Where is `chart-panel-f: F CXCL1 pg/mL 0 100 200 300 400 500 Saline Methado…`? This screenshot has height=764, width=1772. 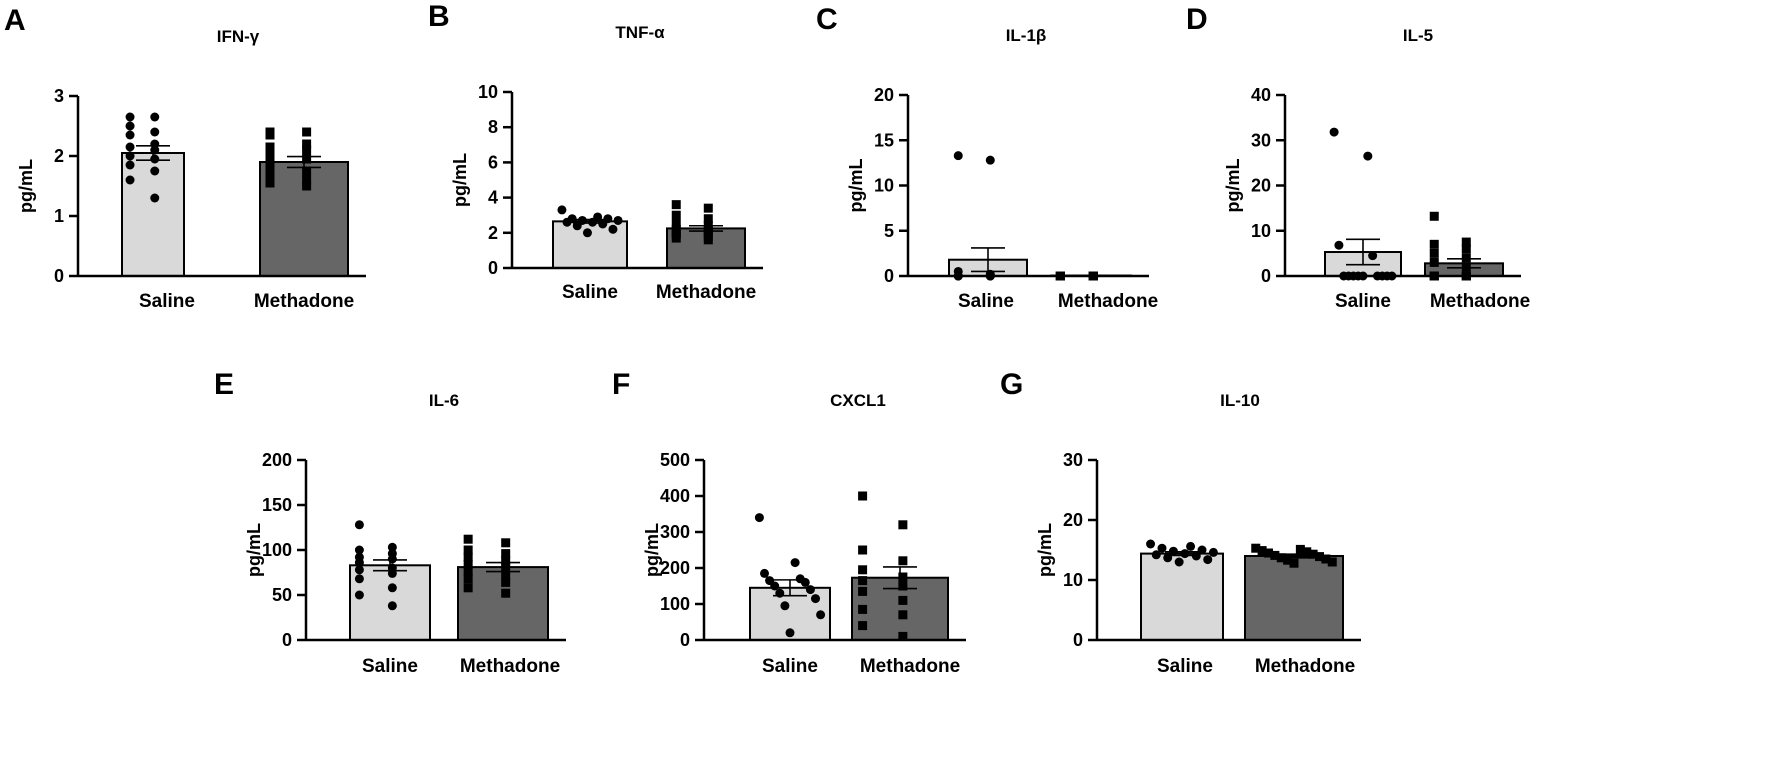 chart-panel-f: F CXCL1 pg/mL 0 100 200 300 400 500 Saline Methado… is located at coordinates (789, 522).